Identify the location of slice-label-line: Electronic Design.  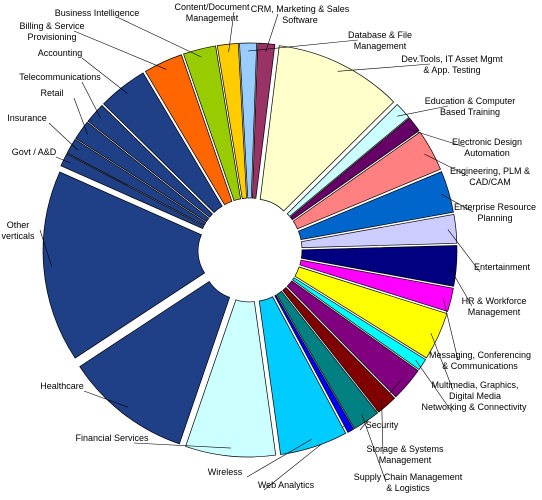
(487, 142).